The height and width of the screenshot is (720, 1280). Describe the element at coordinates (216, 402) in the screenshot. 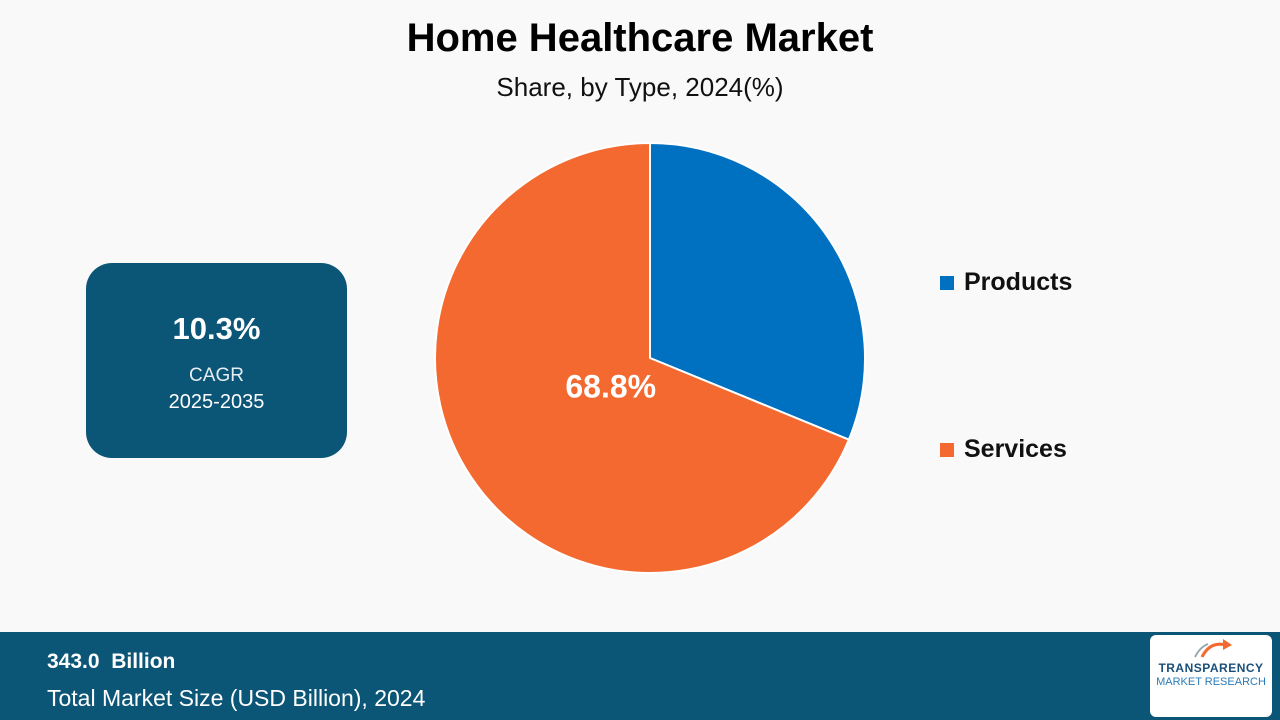

I see `cagr-range: 2025-2035` at that location.